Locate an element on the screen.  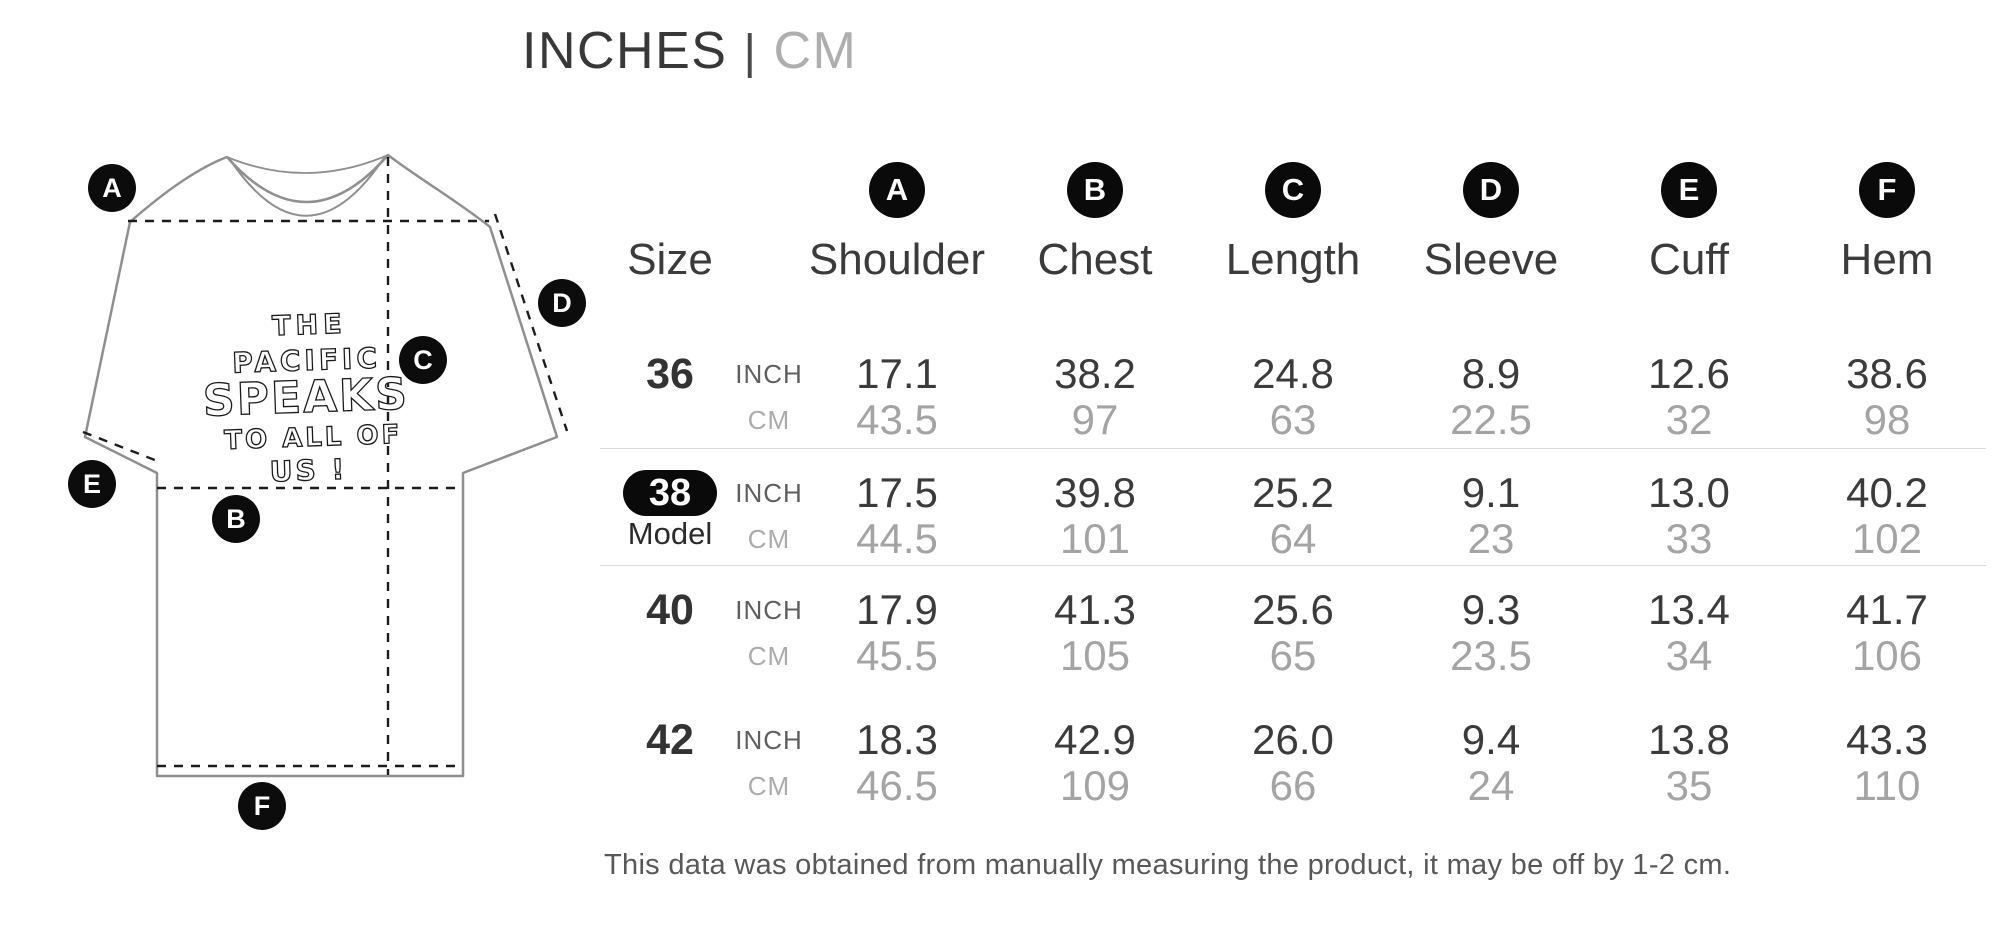
column-badge-a: A is located at coordinates (897, 190).